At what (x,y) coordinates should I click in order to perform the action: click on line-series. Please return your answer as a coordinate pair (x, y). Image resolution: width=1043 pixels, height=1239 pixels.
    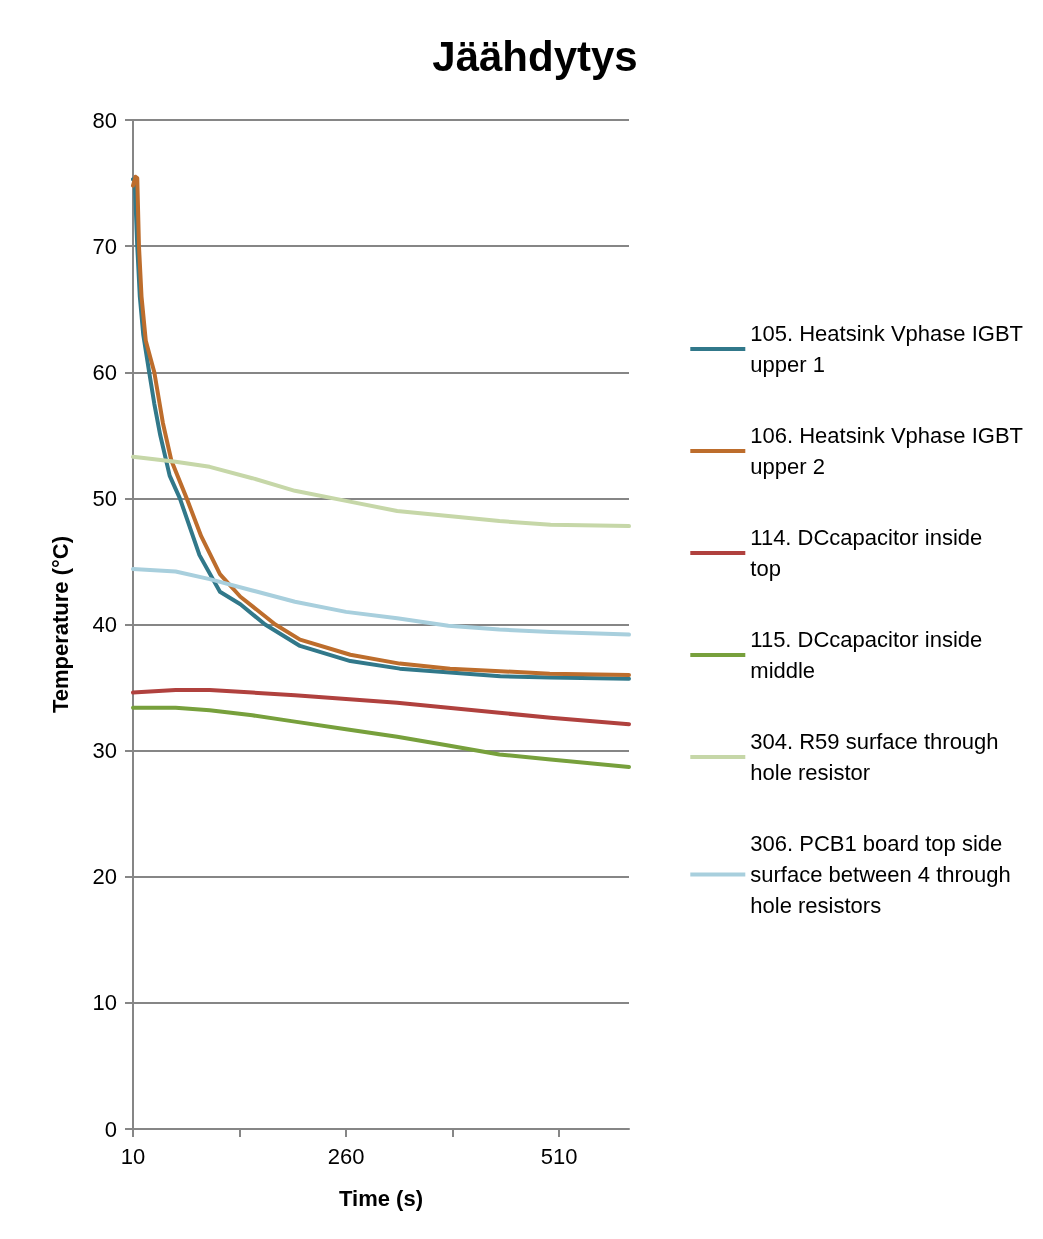
    Looking at the image, I should click on (381, 707).